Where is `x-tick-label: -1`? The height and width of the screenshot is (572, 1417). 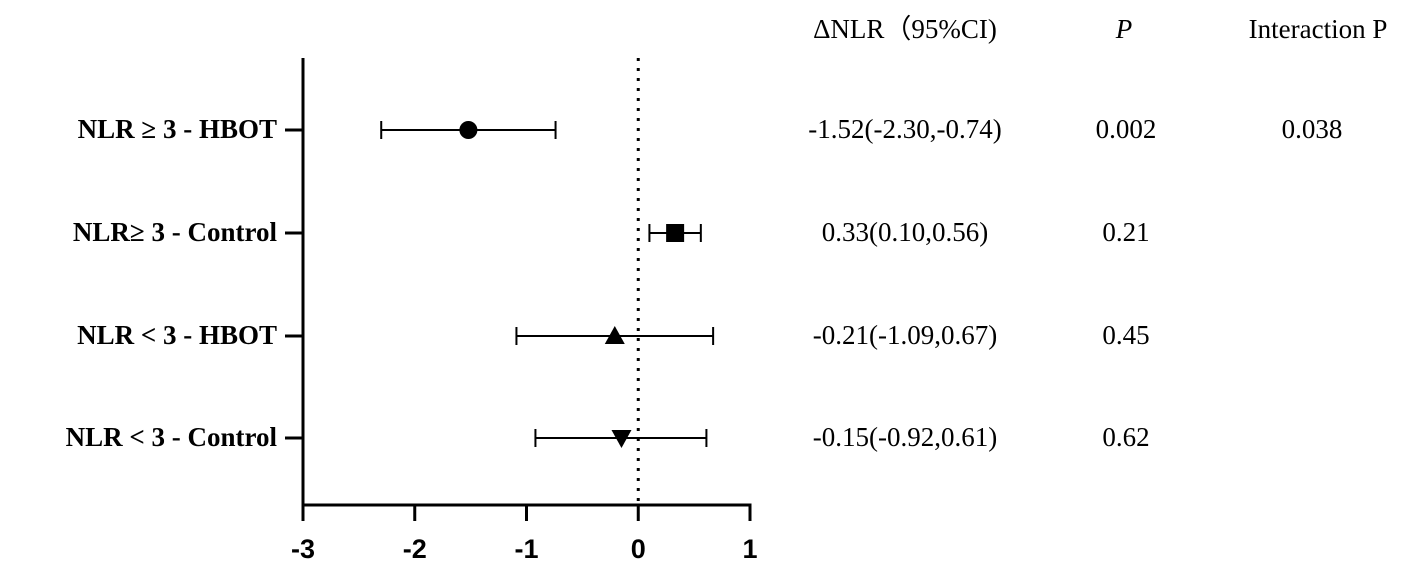
x-tick-label: -1 is located at coordinates (526, 549).